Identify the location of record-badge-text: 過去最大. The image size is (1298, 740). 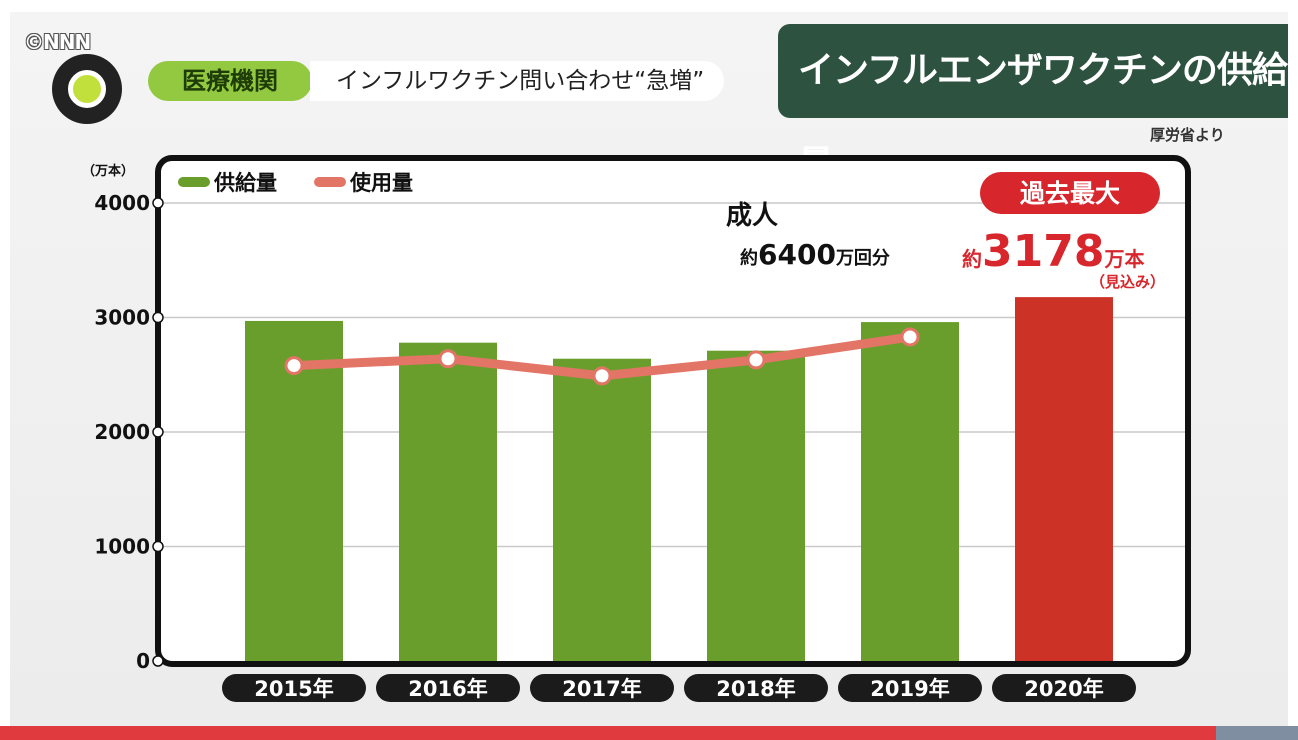
(1070, 193).